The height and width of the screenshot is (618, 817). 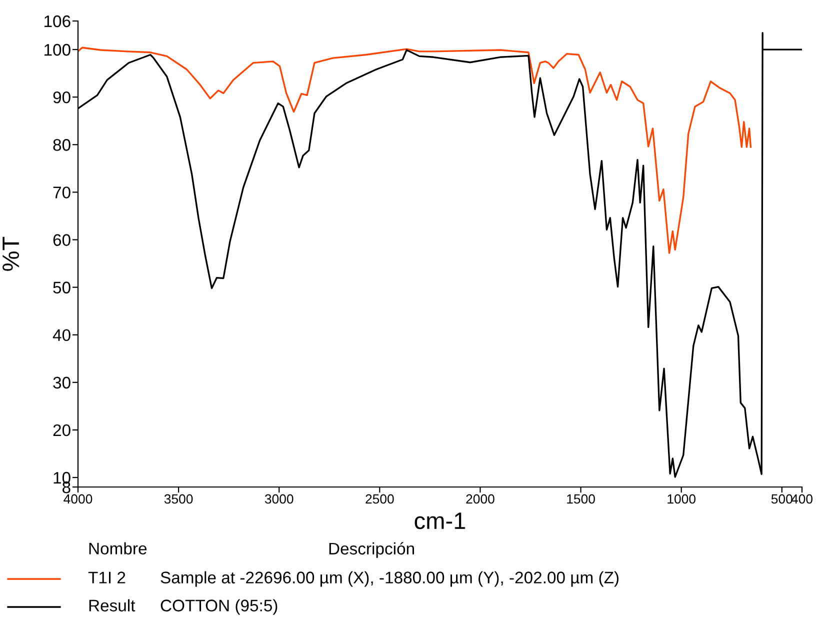 I want to click on text: Sample at -22696.00 µm (X), -1880.00 µm (Y), -202.00 µm (Z), so click(x=389, y=579).